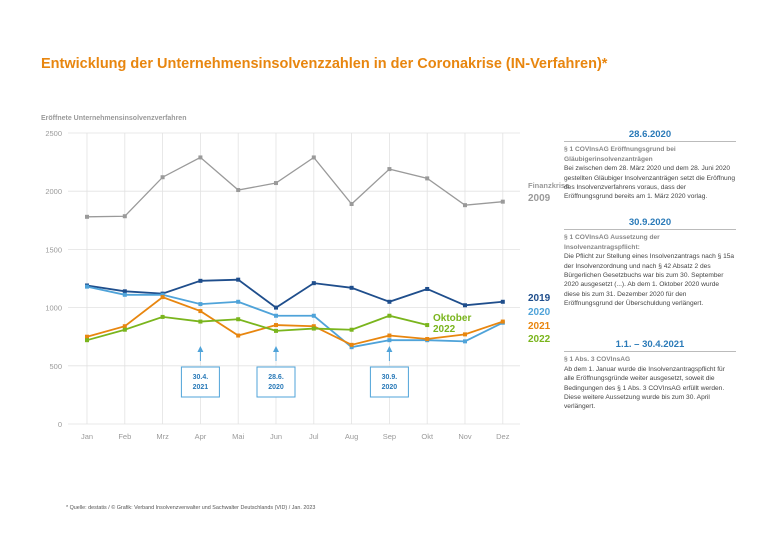  I want to click on x-tick-label: Mai, so click(238, 436).